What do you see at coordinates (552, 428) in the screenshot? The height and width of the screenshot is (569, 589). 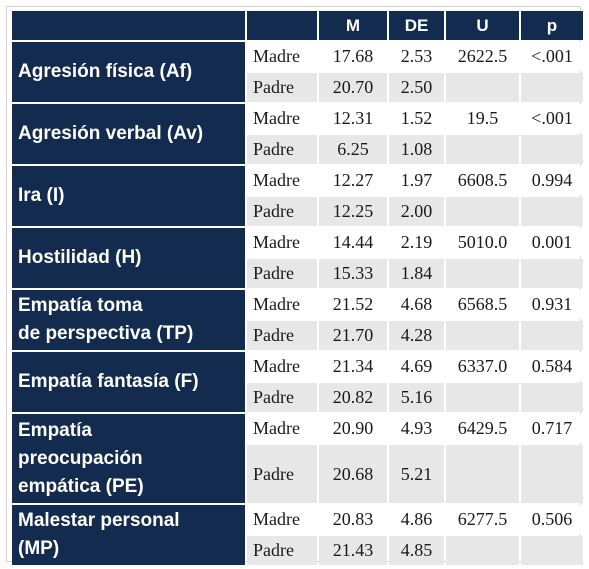 I see `p-cell: 0.717` at bounding box center [552, 428].